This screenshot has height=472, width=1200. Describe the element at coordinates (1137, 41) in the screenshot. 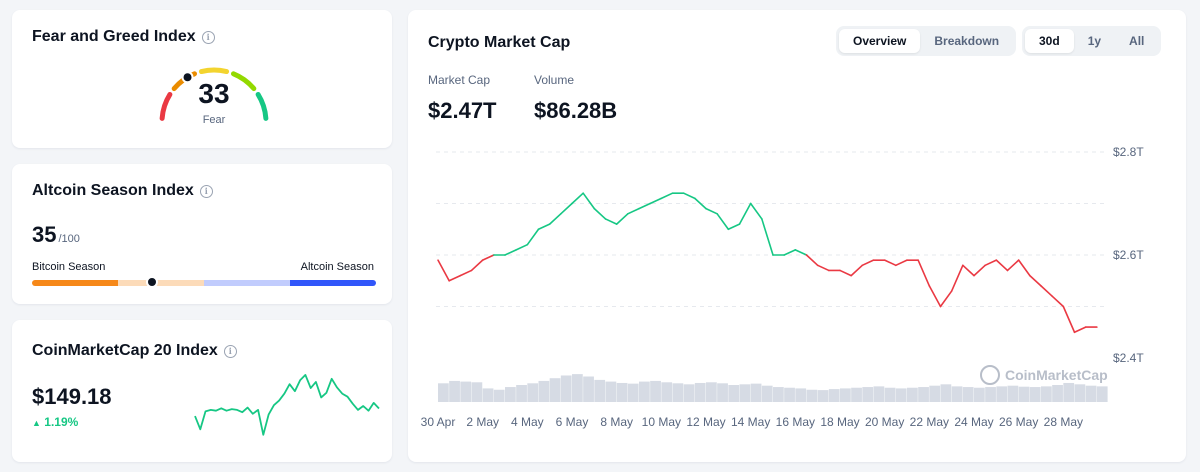

I see `range-all: All` at that location.